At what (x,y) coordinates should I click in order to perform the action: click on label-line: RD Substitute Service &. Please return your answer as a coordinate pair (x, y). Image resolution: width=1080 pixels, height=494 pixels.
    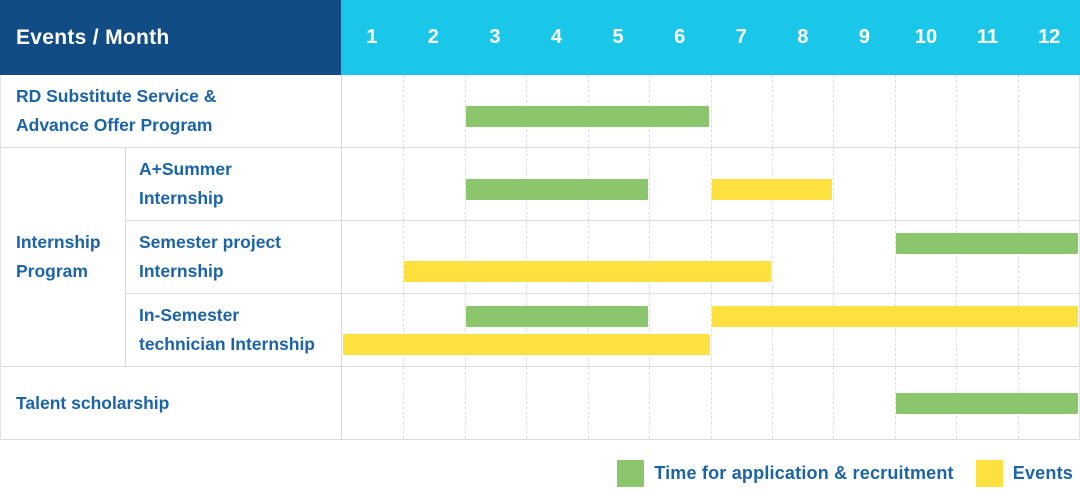
    Looking at the image, I should click on (116, 96).